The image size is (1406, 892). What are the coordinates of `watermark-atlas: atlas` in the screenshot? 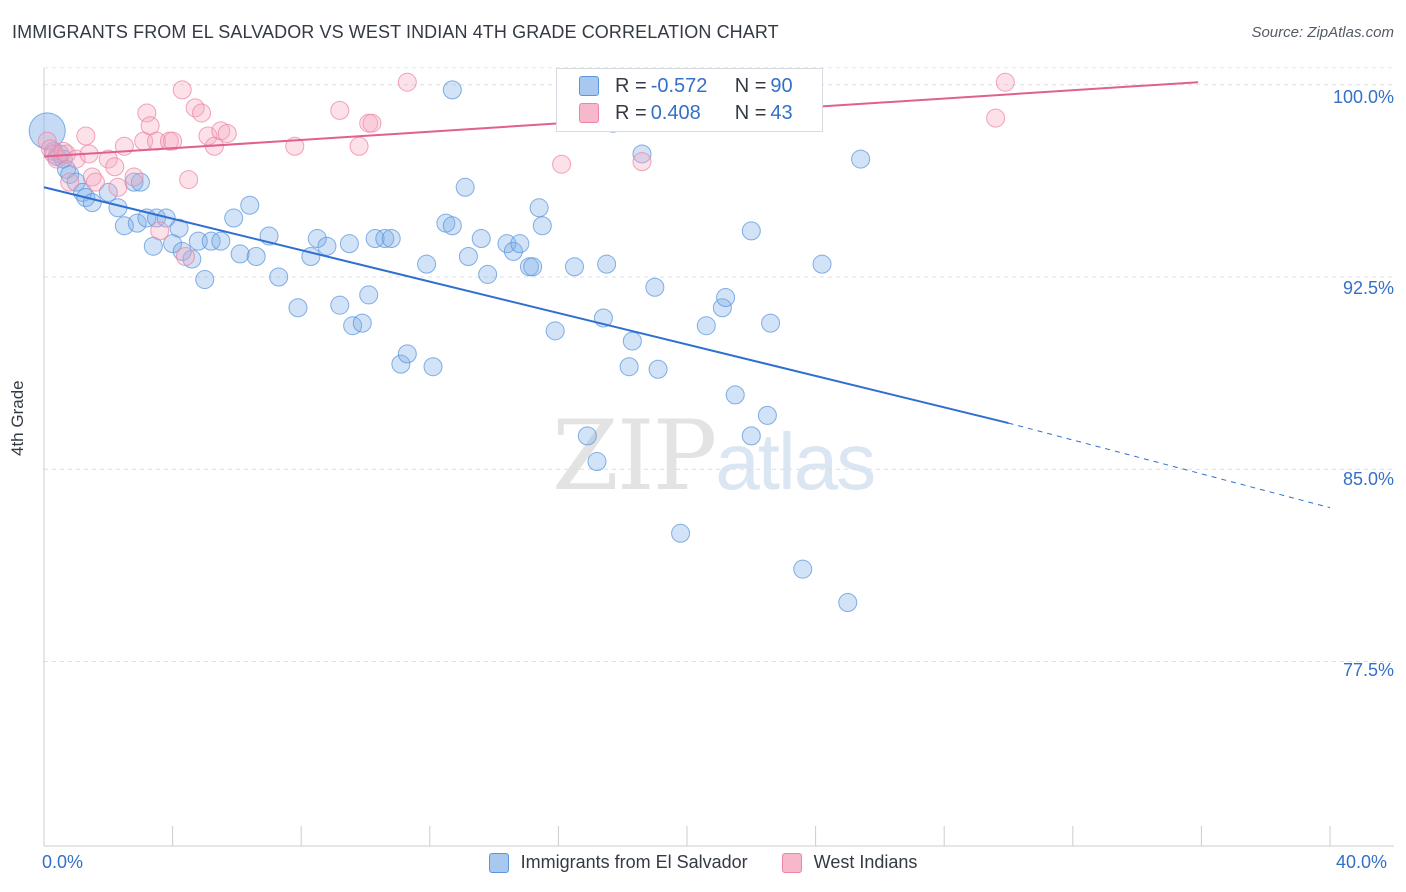 It's located at (795, 461).